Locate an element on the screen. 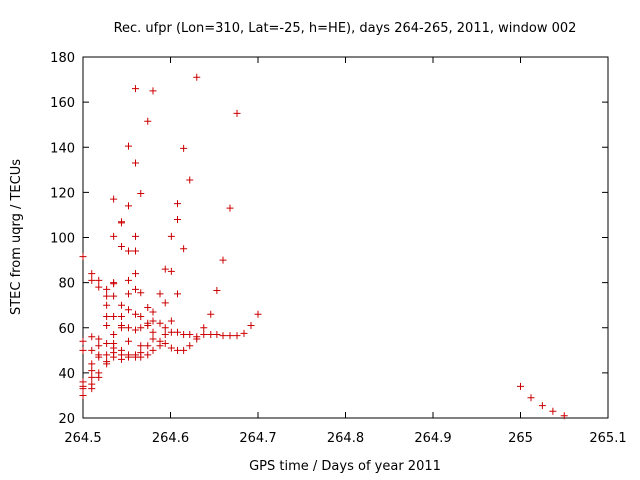 Image resolution: width=640 pixels, height=480 pixels. x-tick-label: 264.5 is located at coordinates (82, 438).